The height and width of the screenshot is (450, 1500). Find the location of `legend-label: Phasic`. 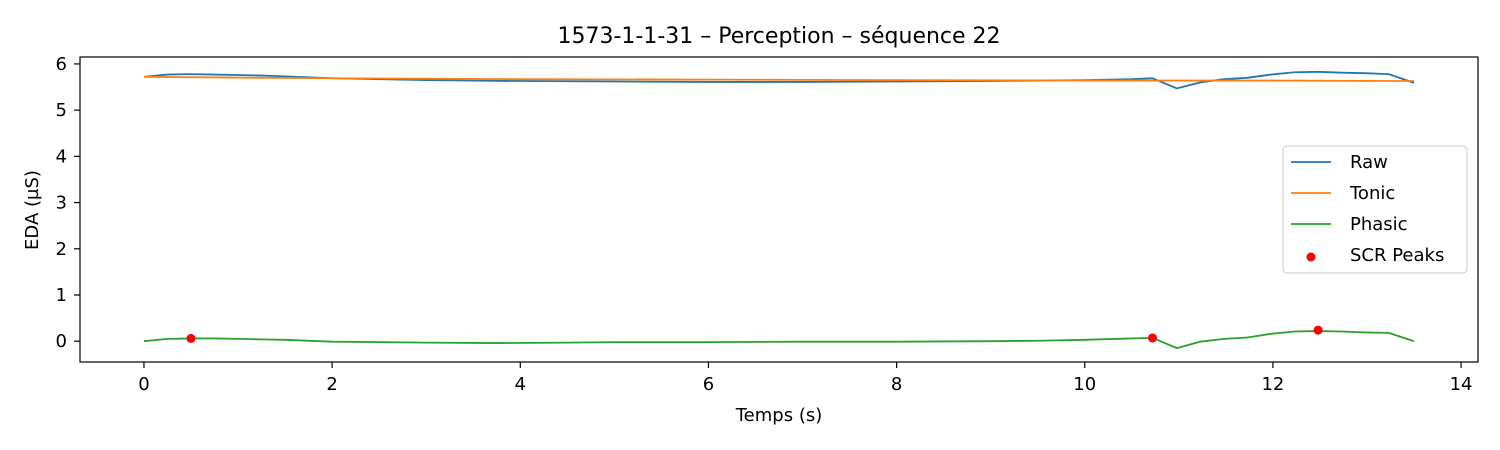

legend-label: Phasic is located at coordinates (1379, 224).